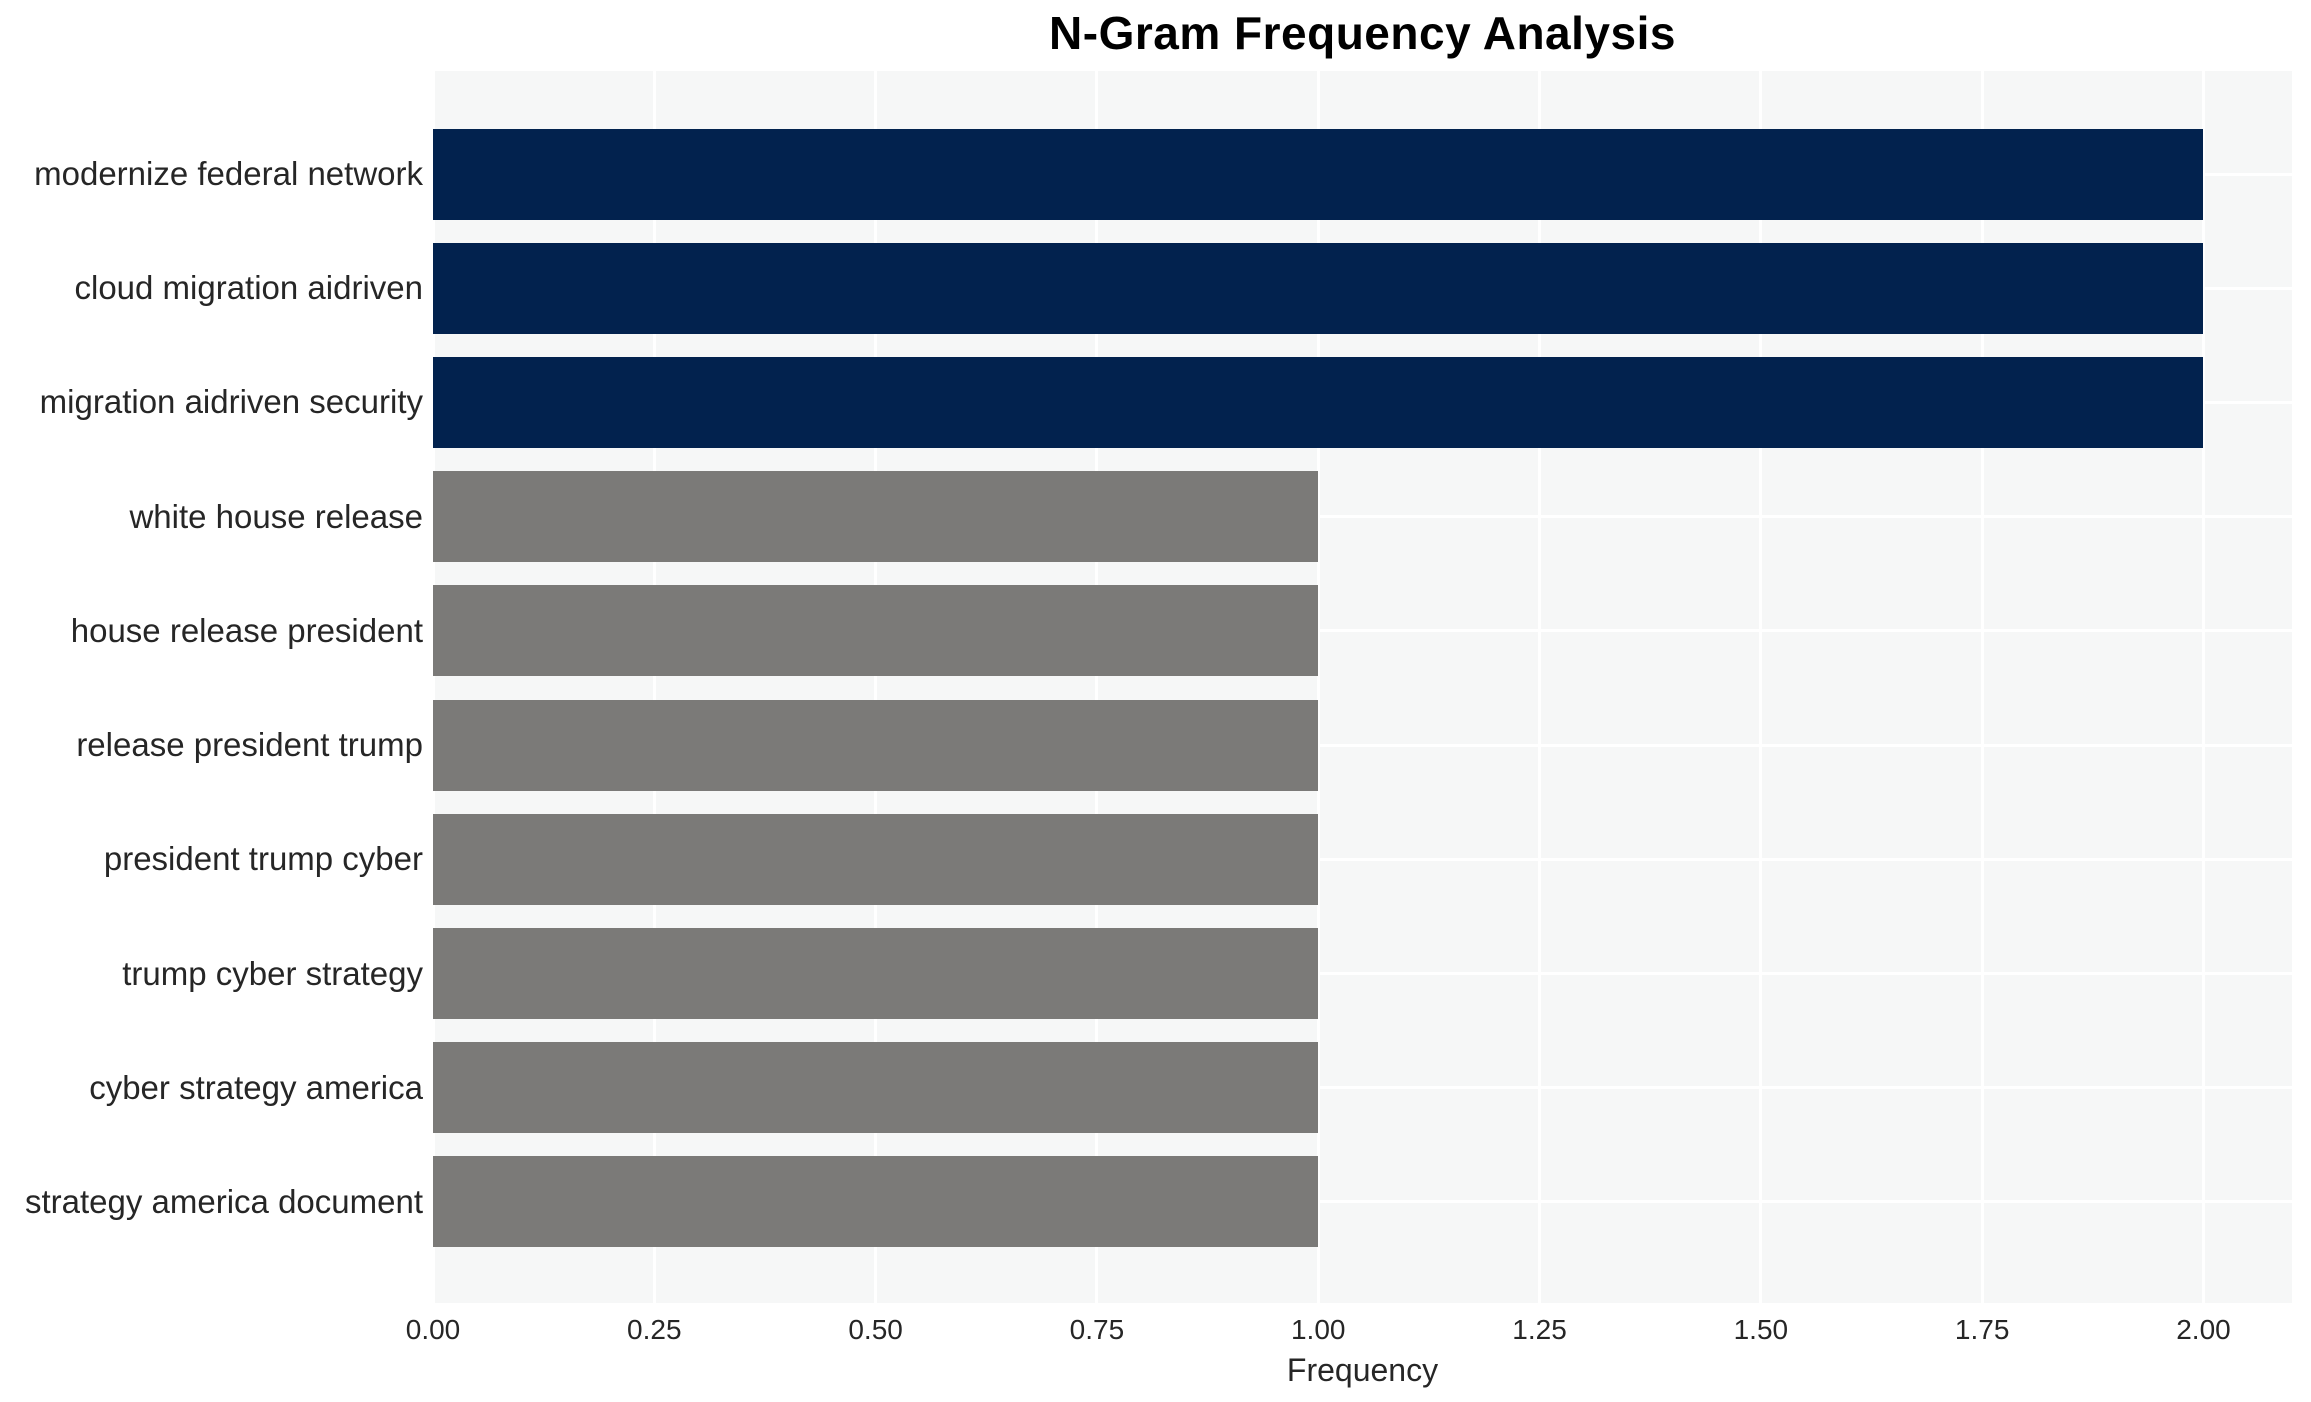 Image resolution: width=2311 pixels, height=1402 pixels. I want to click on category-label: white house release, so click(276, 516).